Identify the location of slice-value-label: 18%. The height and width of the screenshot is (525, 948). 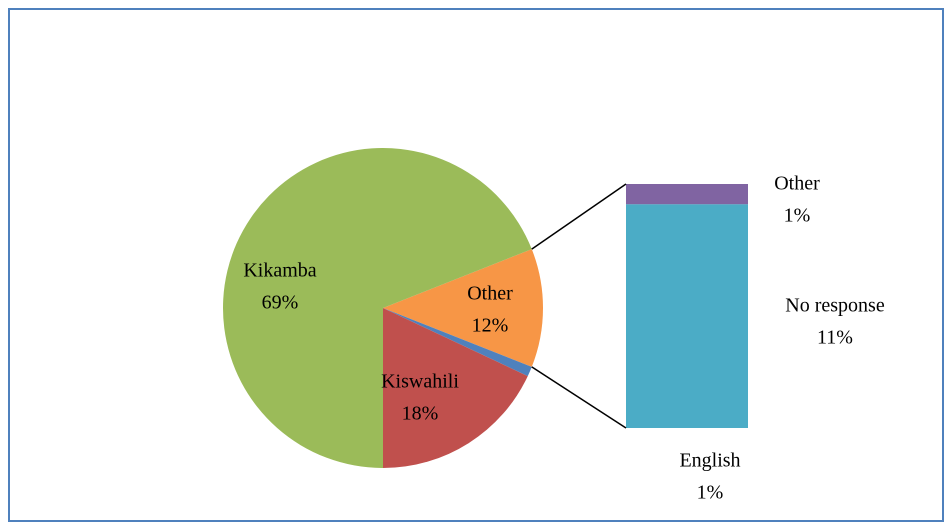
(420, 414).